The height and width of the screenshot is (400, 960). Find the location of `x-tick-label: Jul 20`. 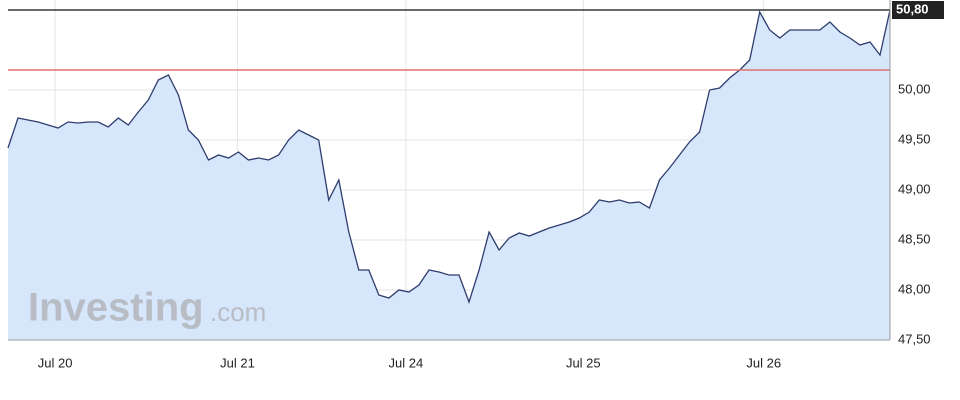

x-tick-label: Jul 20 is located at coordinates (55, 362).